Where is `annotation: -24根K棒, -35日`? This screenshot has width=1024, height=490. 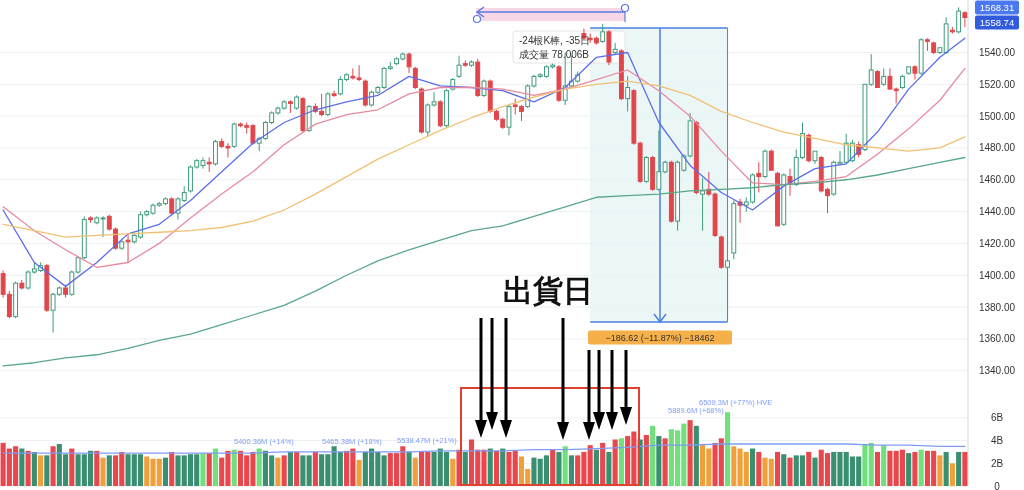
annotation: -24根K棒, -35日 is located at coordinates (555, 40).